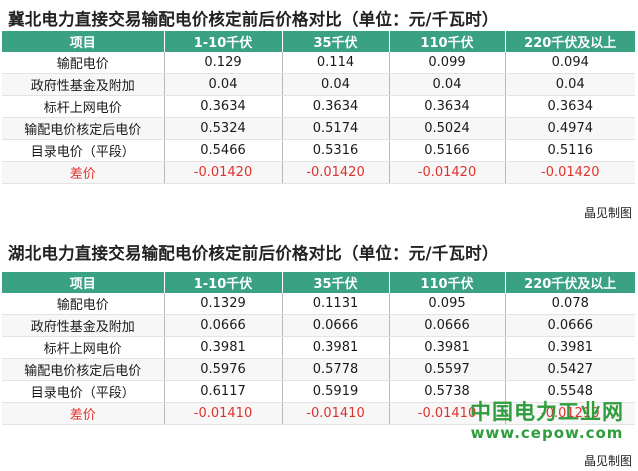 Image resolution: width=638 pixels, height=471 pixels. Describe the element at coordinates (336, 369) in the screenshot. I see `table-cell: 0.5778` at that location.